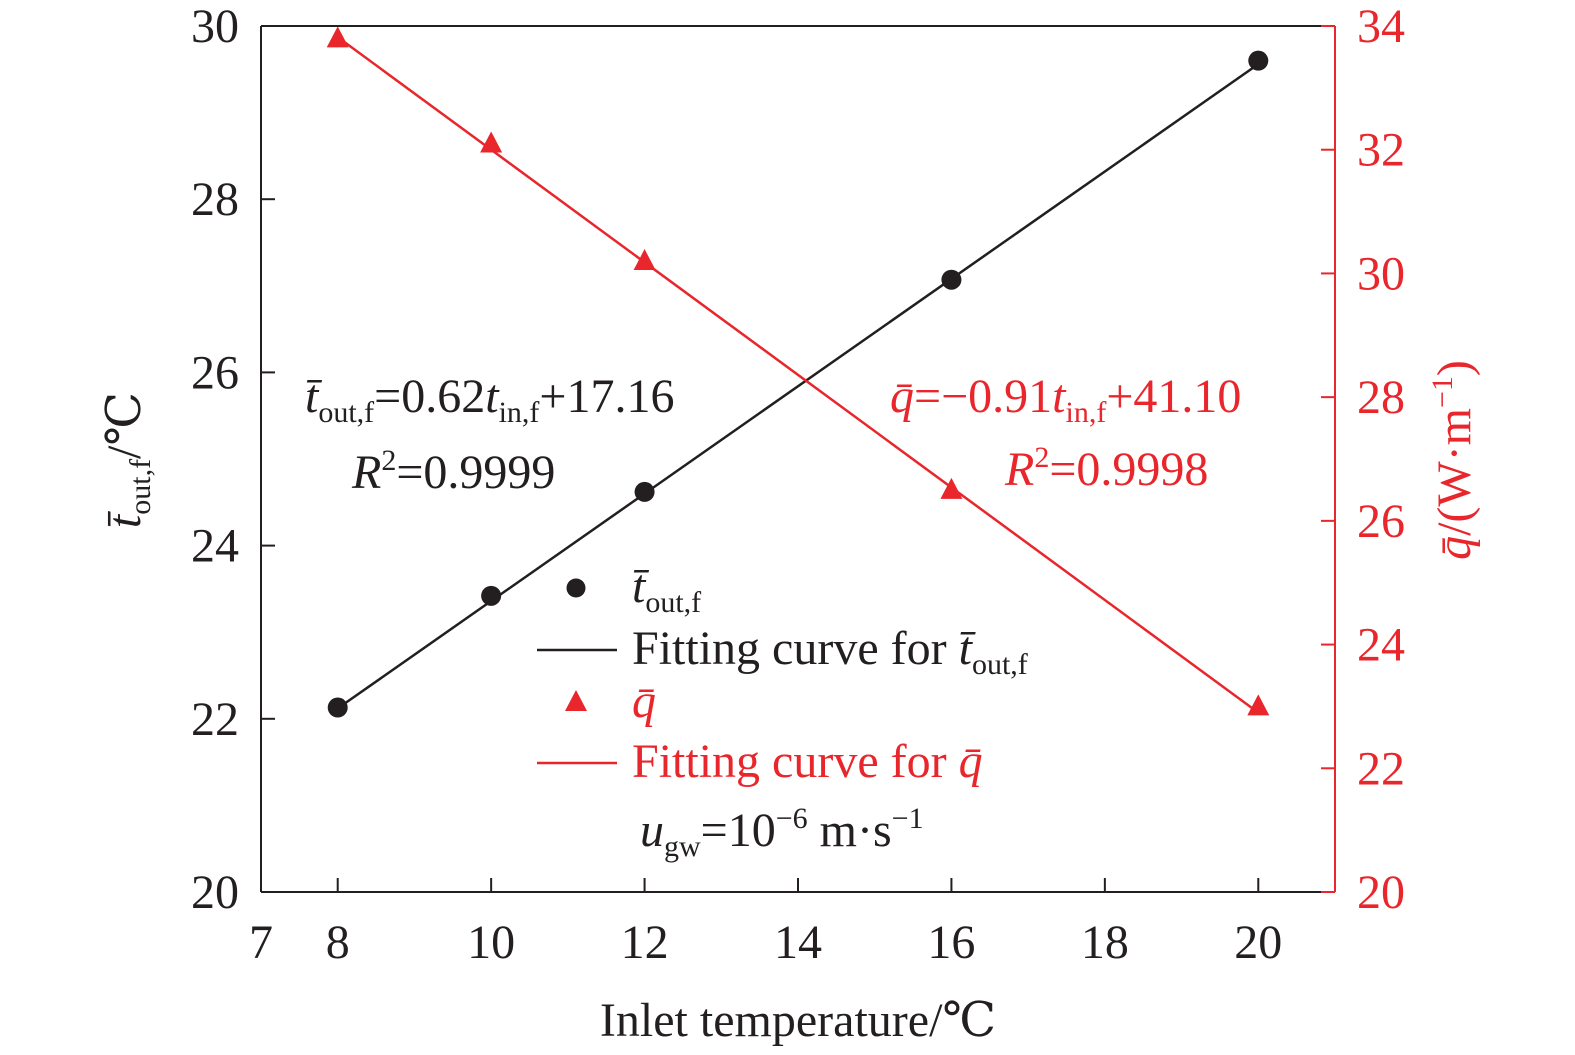 This screenshot has height=1055, width=1575. I want to click on condition-label: ugw=10−6 m·s−1, so click(782, 832).